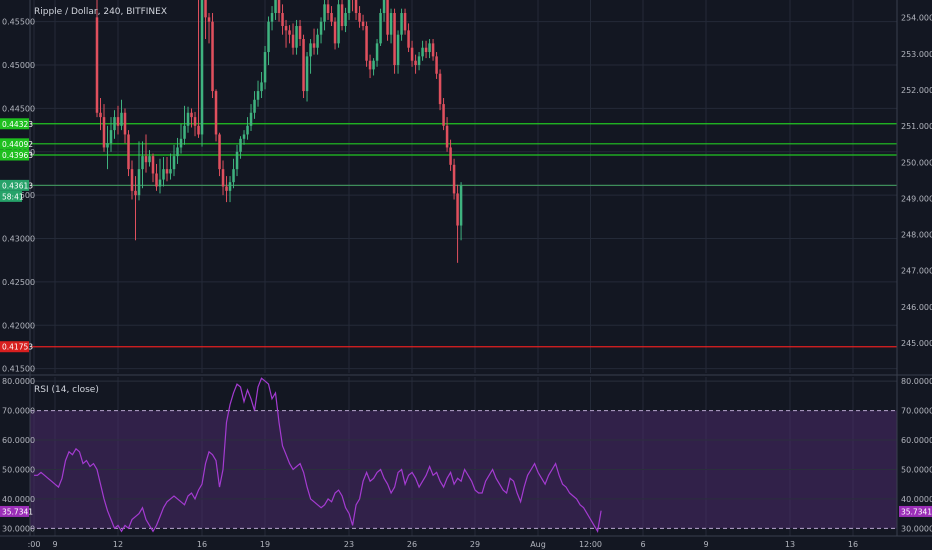 This screenshot has height=550, width=932. I want to click on rsi-title: RSI (14, close), so click(66, 390).